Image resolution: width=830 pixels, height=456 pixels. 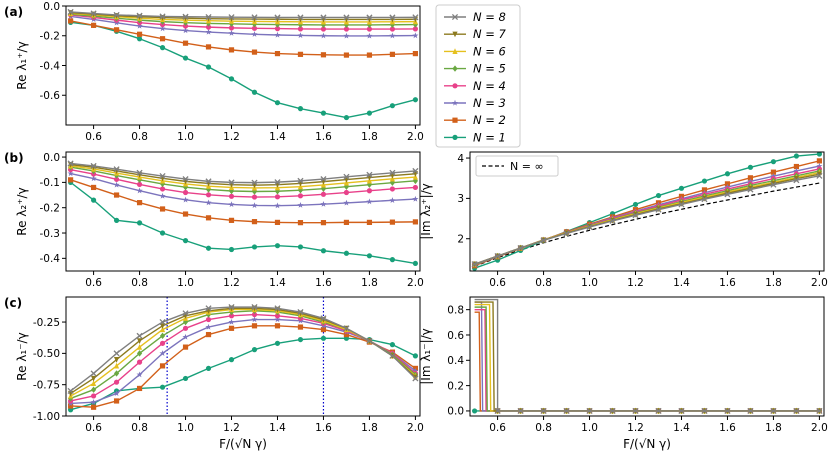 I want to click on y-tick-label: 0.2, so click(x=455, y=386).